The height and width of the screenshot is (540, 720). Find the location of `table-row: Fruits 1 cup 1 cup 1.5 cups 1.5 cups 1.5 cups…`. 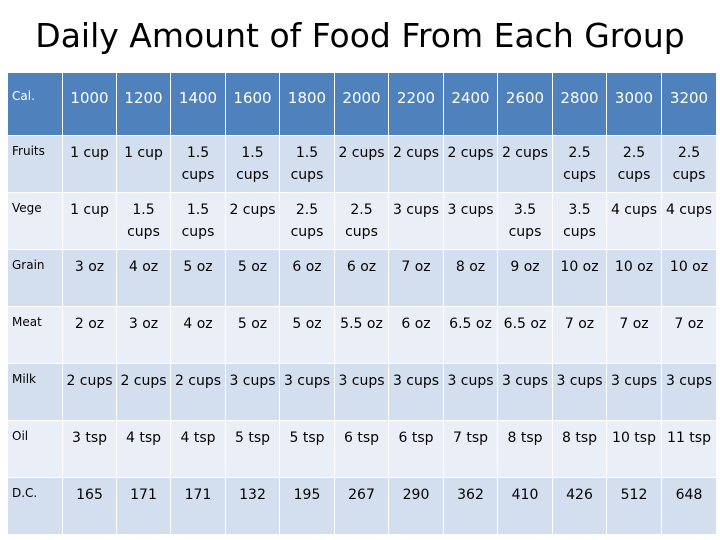

table-row: Fruits 1 cup 1 cup 1.5 cups 1.5 cups 1.5 cups… is located at coordinates (362, 164).